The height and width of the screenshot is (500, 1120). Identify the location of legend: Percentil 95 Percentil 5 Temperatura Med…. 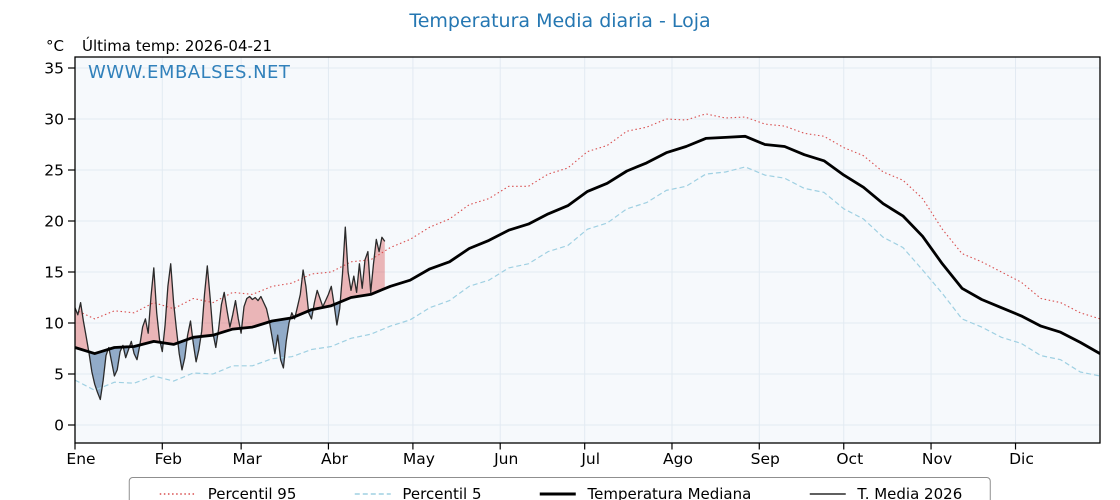
(560, 488).